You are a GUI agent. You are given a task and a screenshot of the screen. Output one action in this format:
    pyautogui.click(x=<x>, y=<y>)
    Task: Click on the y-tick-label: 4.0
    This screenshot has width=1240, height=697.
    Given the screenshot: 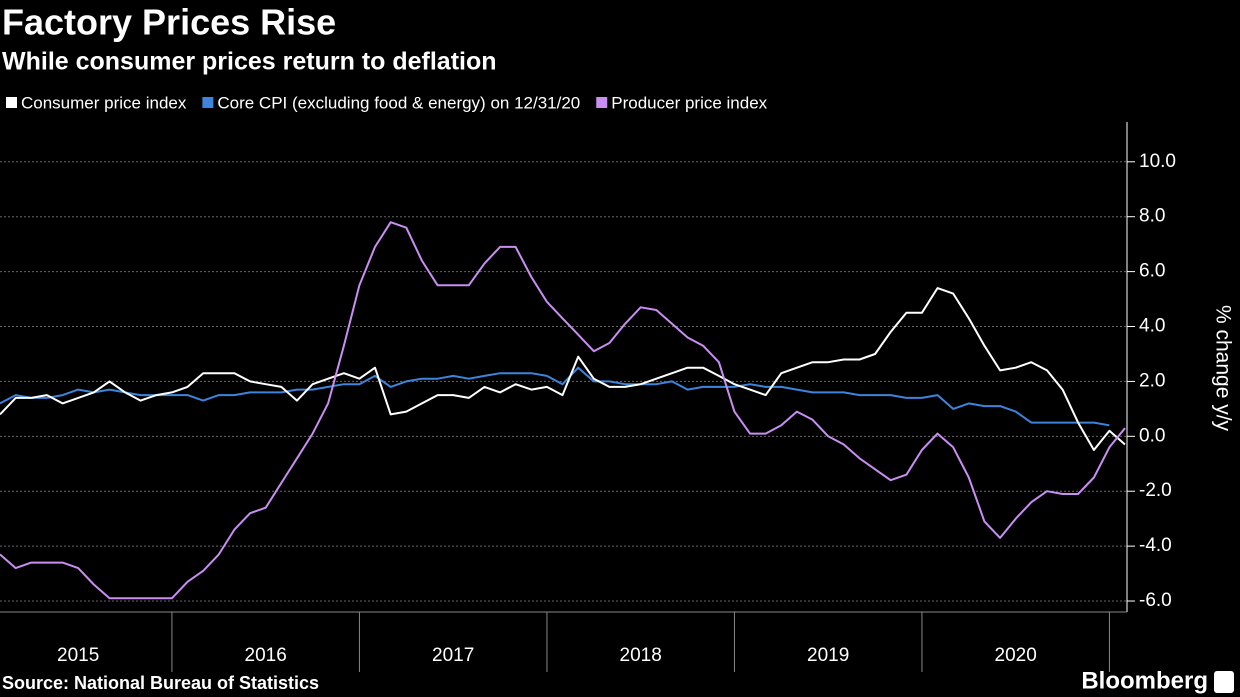 What is the action you would take?
    pyautogui.click(x=1152, y=326)
    